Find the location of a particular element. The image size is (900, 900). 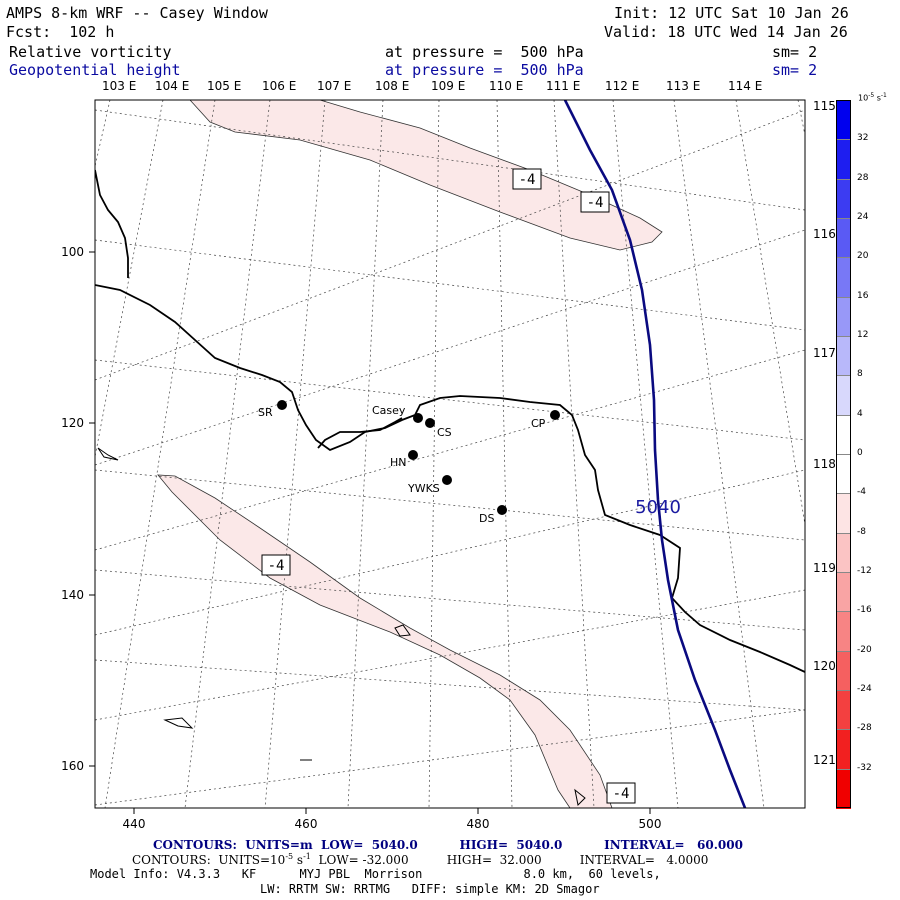

colorbar-level-label: -20 is located at coordinates (864, 649).